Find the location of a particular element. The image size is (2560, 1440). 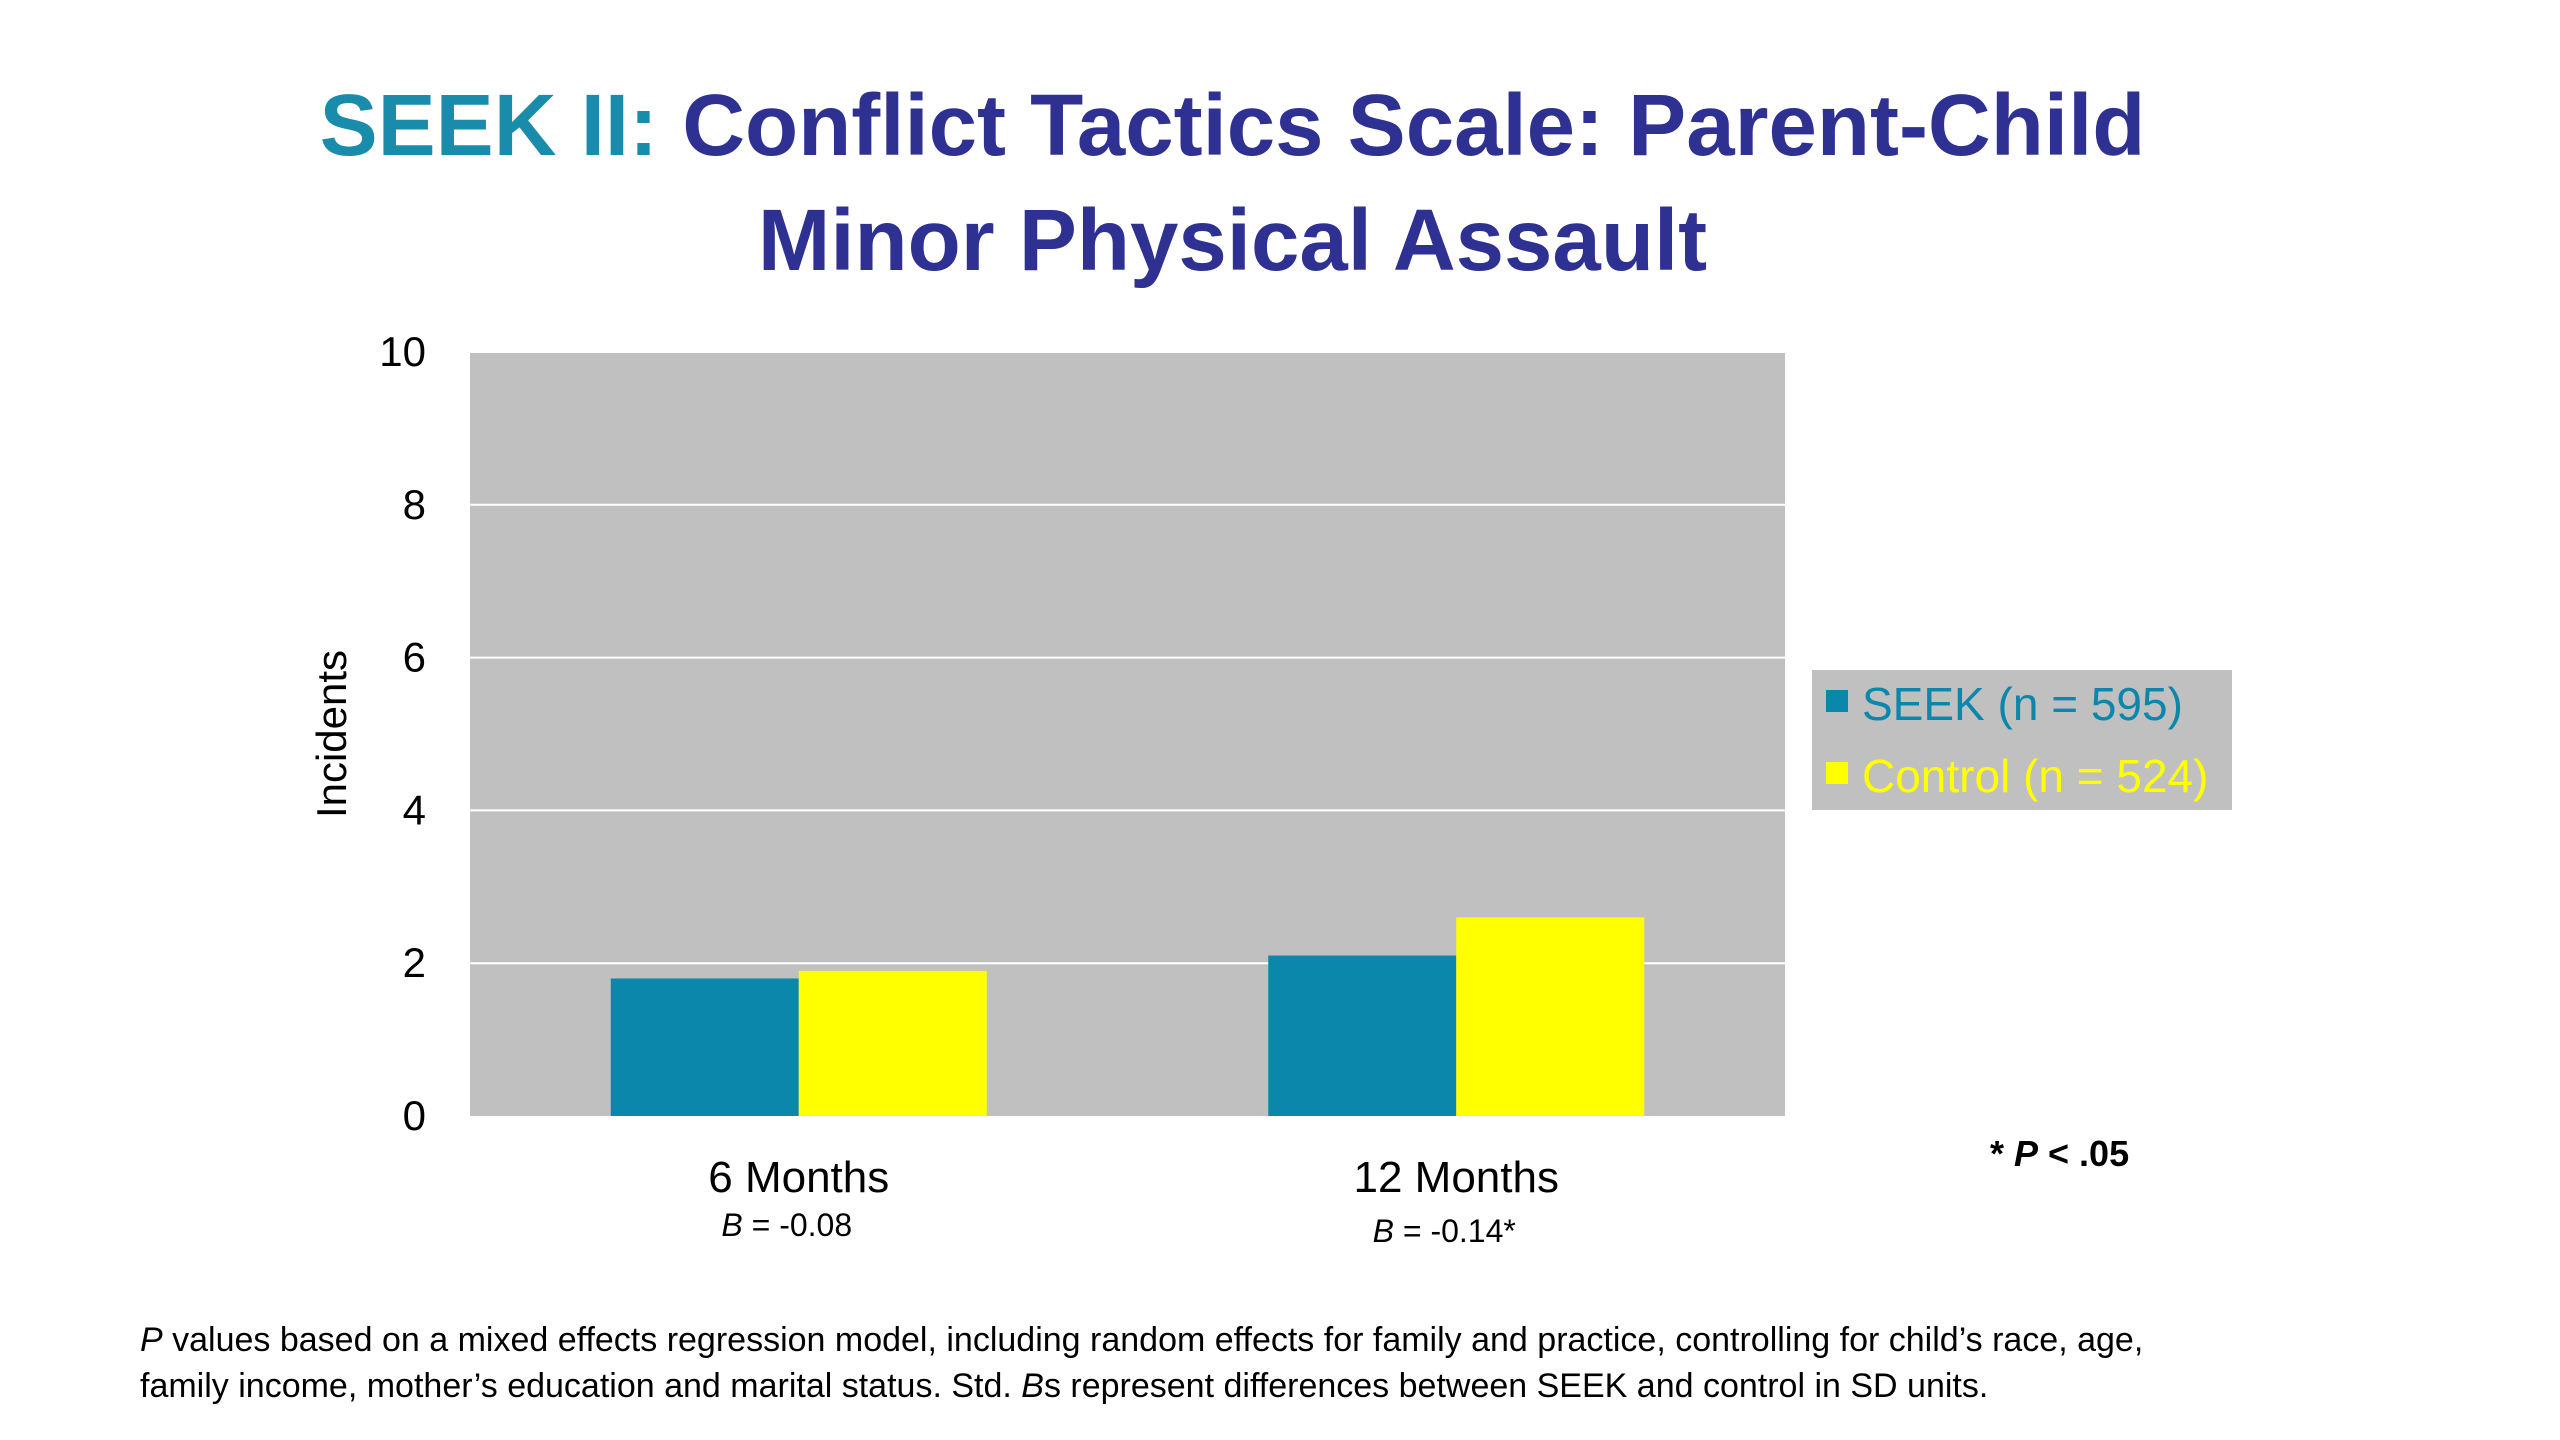

category-note: B = -0.14* is located at coordinates (1444, 1231).